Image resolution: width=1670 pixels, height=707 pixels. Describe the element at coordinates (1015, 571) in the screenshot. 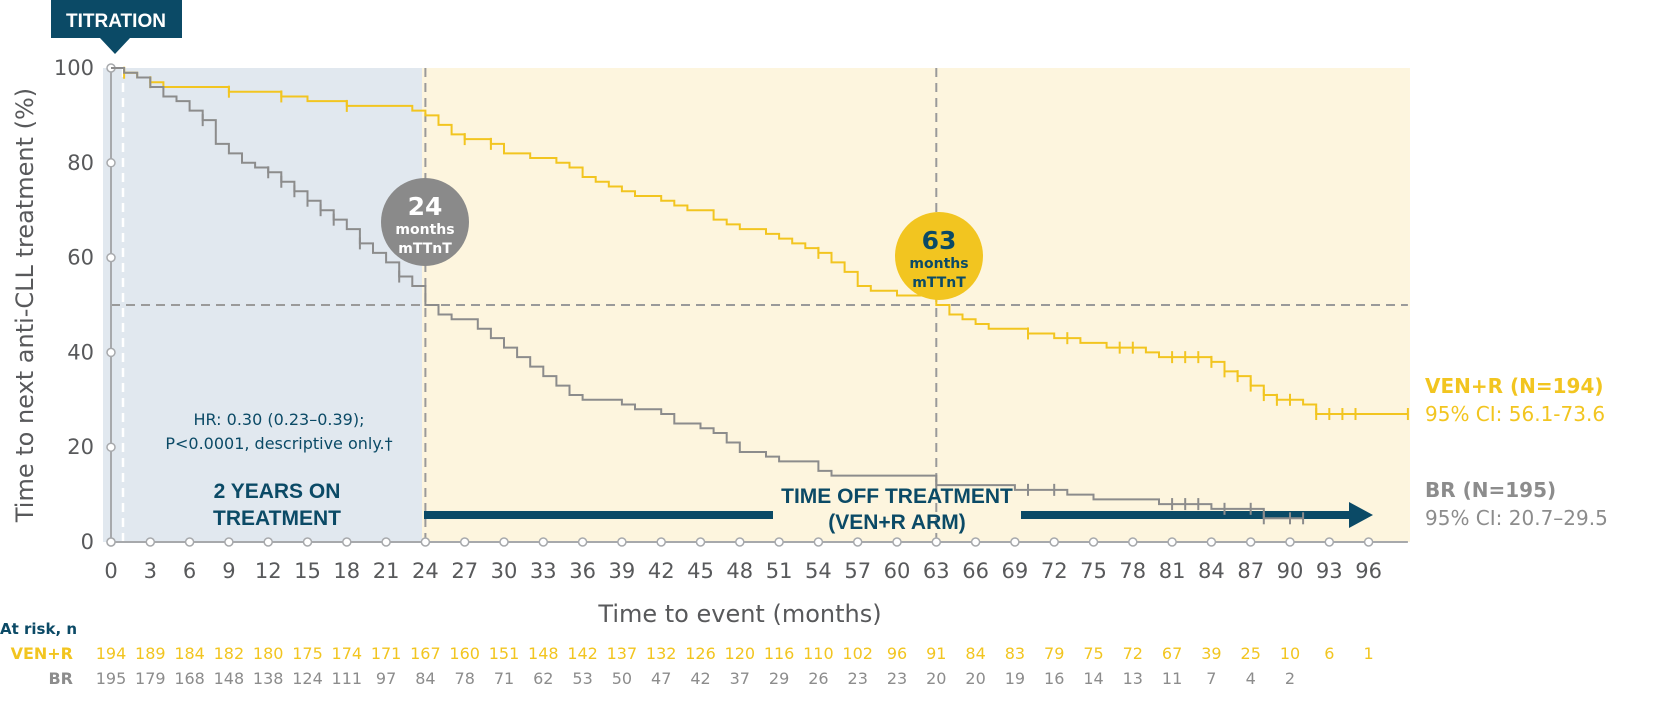

I see `x-tick-label-69: 69` at that location.